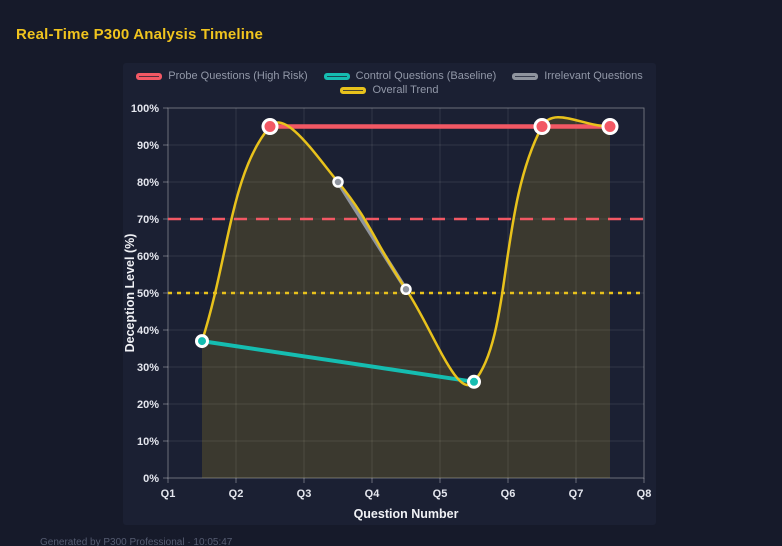 The width and height of the screenshot is (782, 546). Describe the element at coordinates (168, 494) in the screenshot. I see `x-tick-label: Q1` at that location.